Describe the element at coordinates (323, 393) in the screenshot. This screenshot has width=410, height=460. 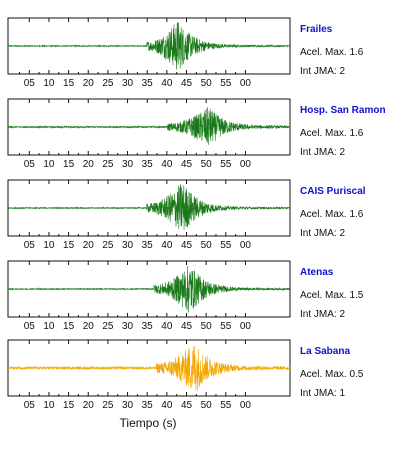
I see `jma-intensity-label: Int JMA: 1` at that location.